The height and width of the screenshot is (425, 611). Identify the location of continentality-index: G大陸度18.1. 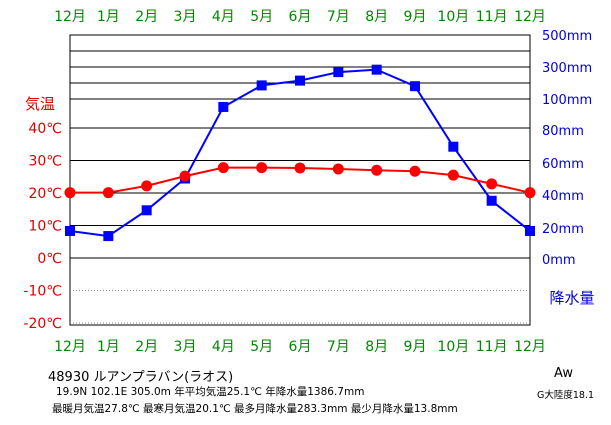
(566, 395).